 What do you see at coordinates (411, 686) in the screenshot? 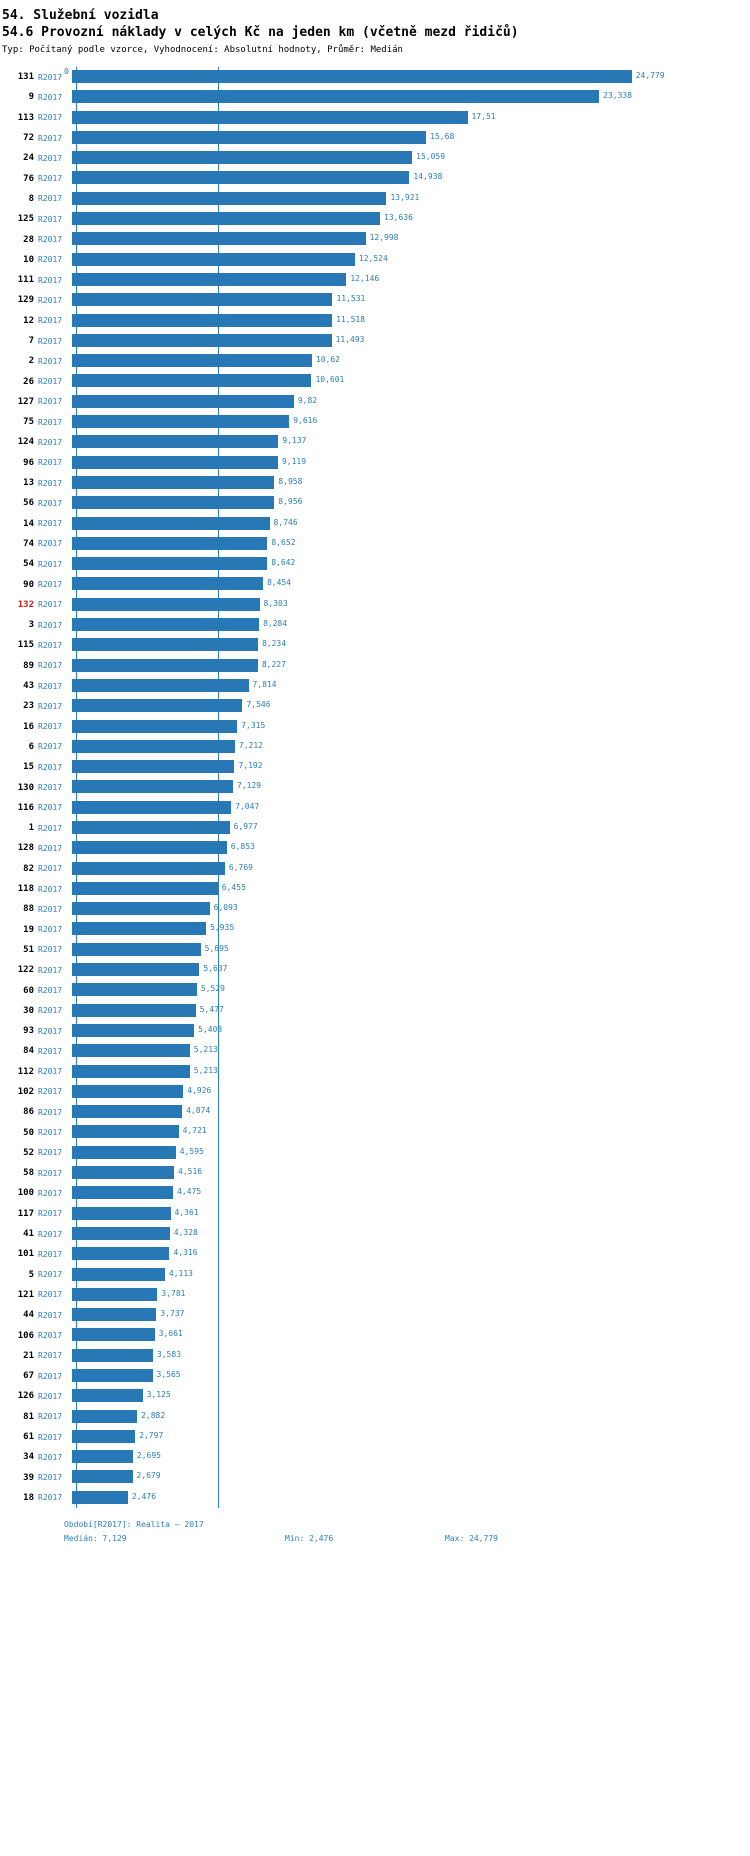
I see `bar-track: 7,814` at bounding box center [411, 686].